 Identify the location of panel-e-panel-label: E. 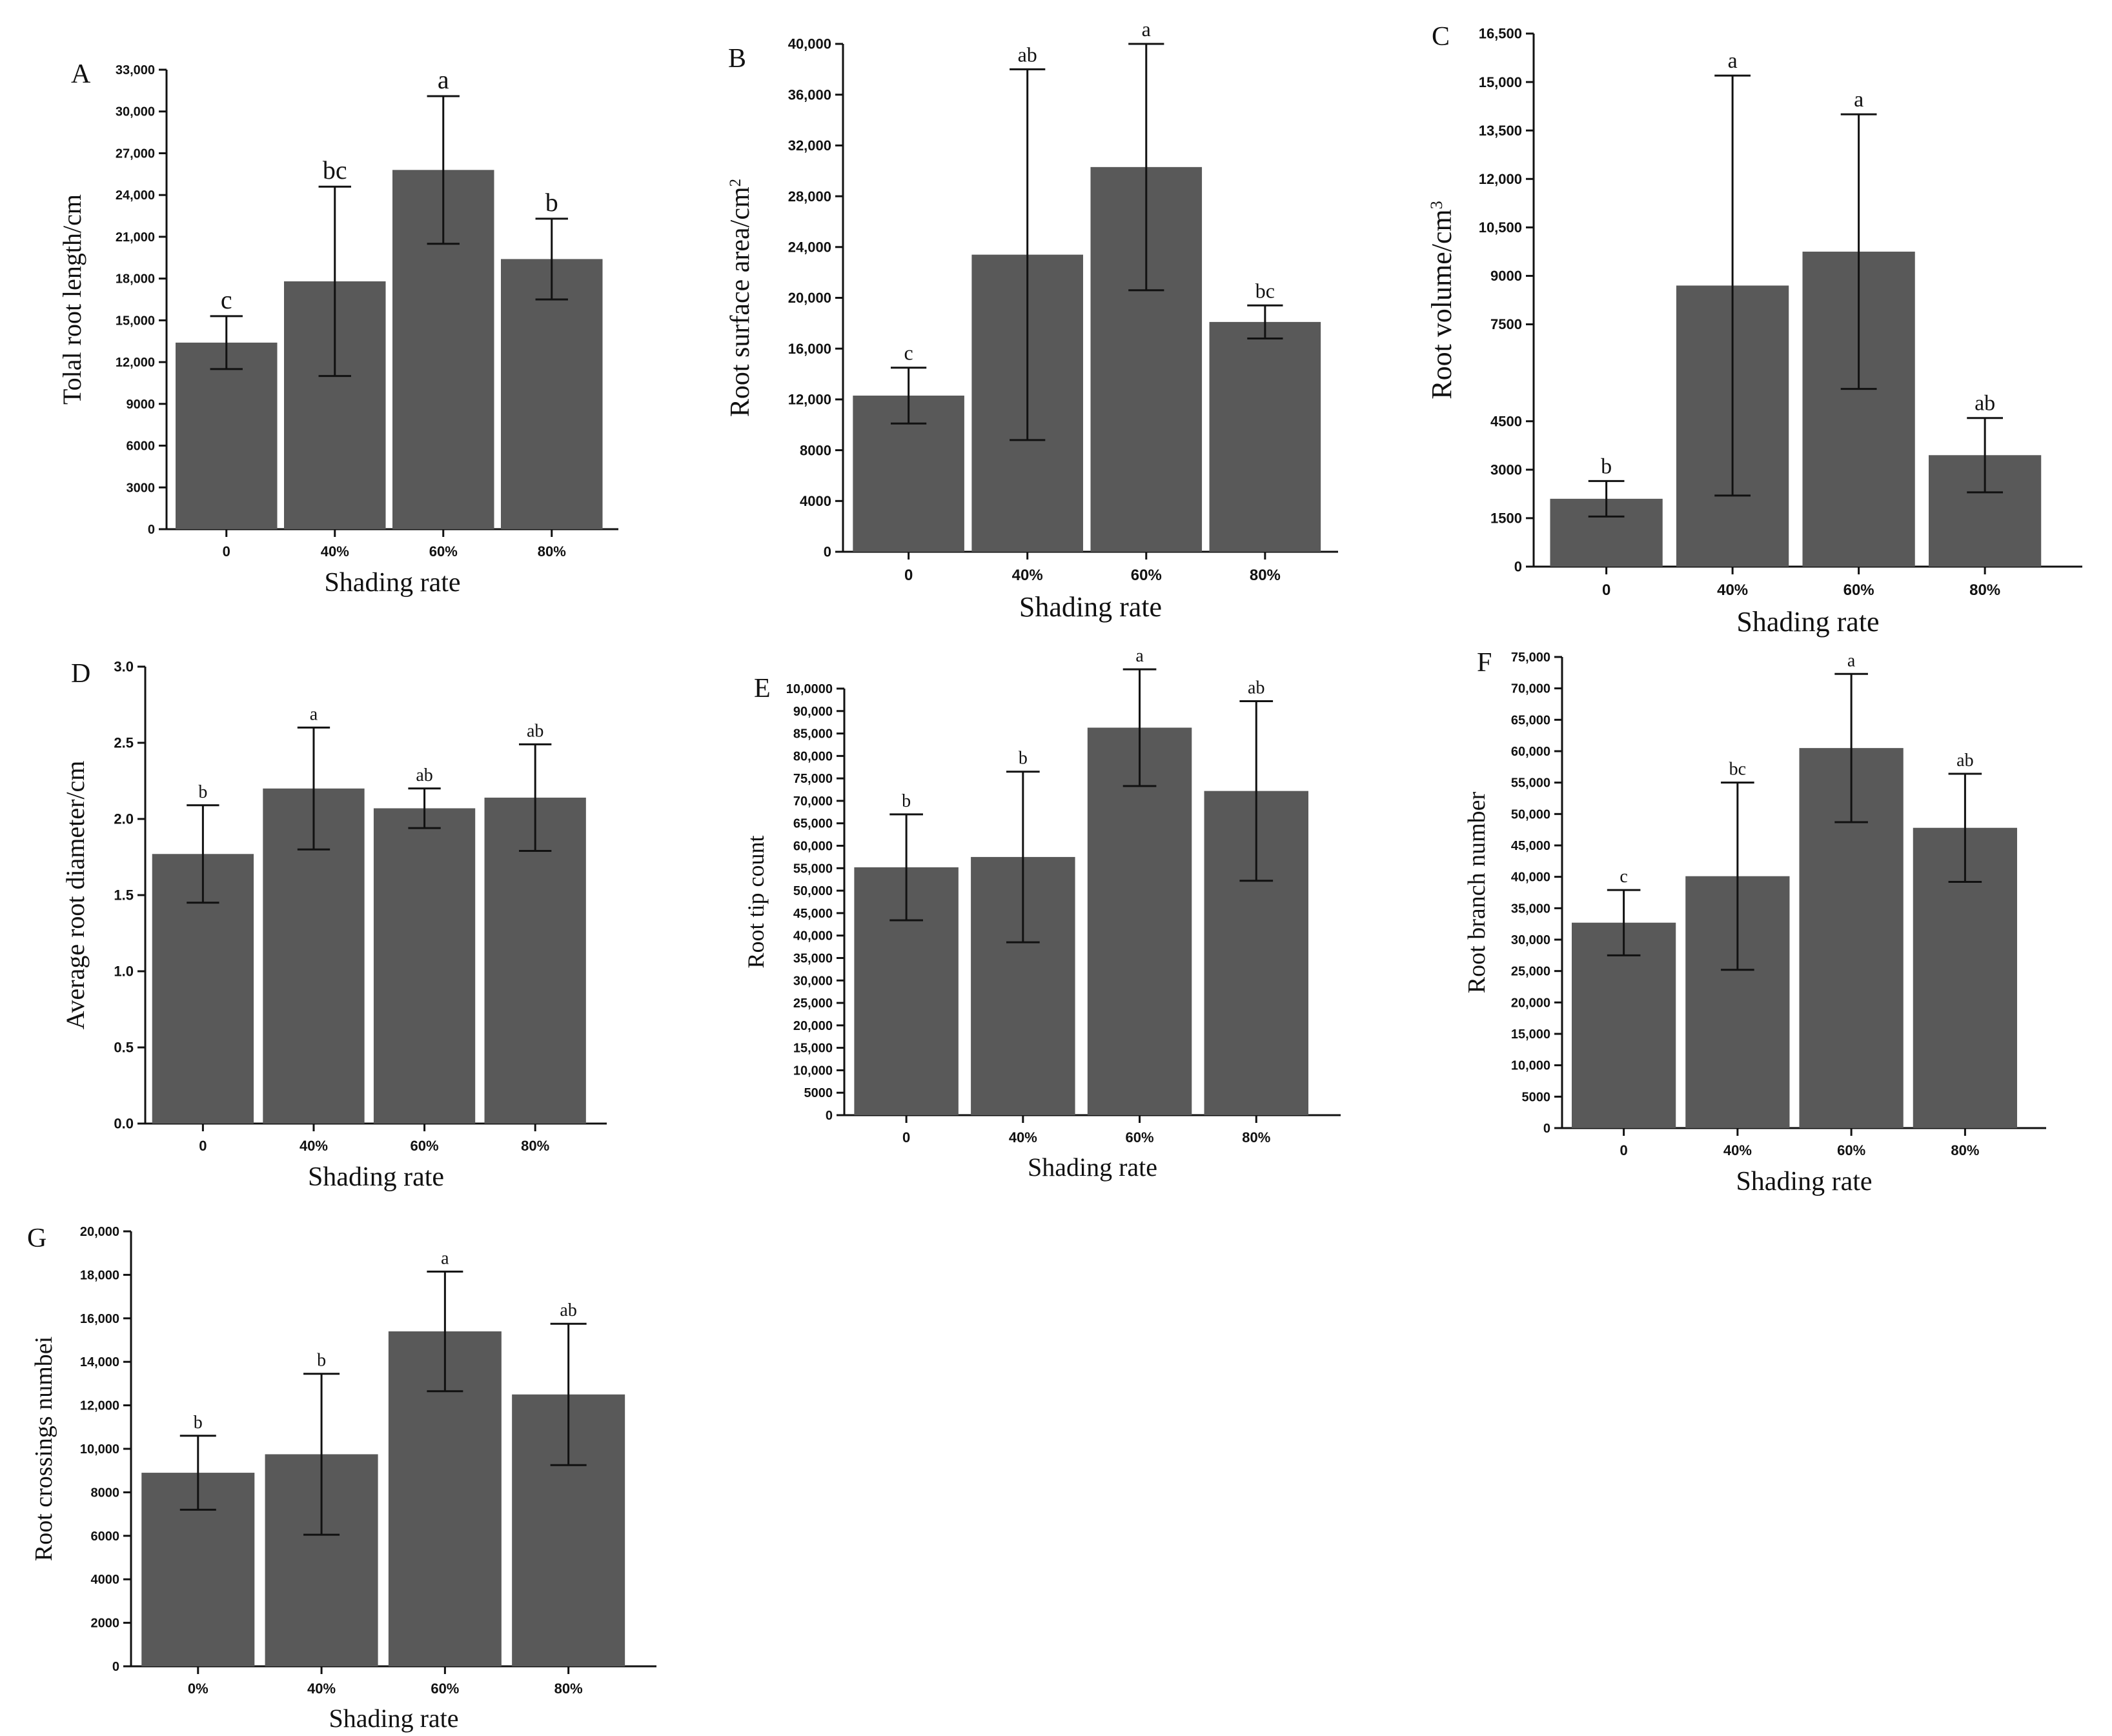
(762, 688).